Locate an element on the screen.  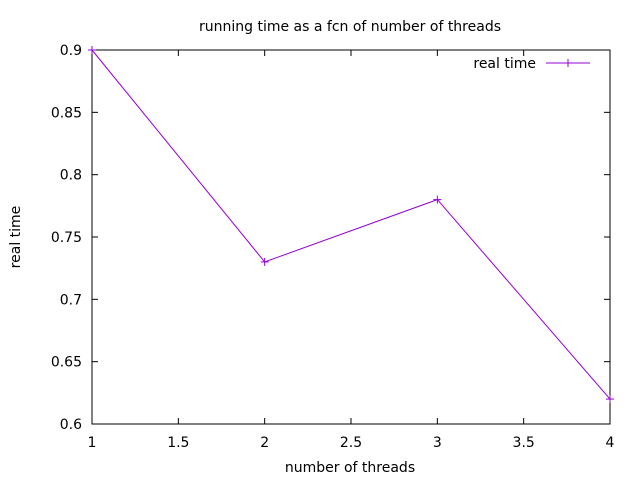
legend: real time is located at coordinates (531, 64).